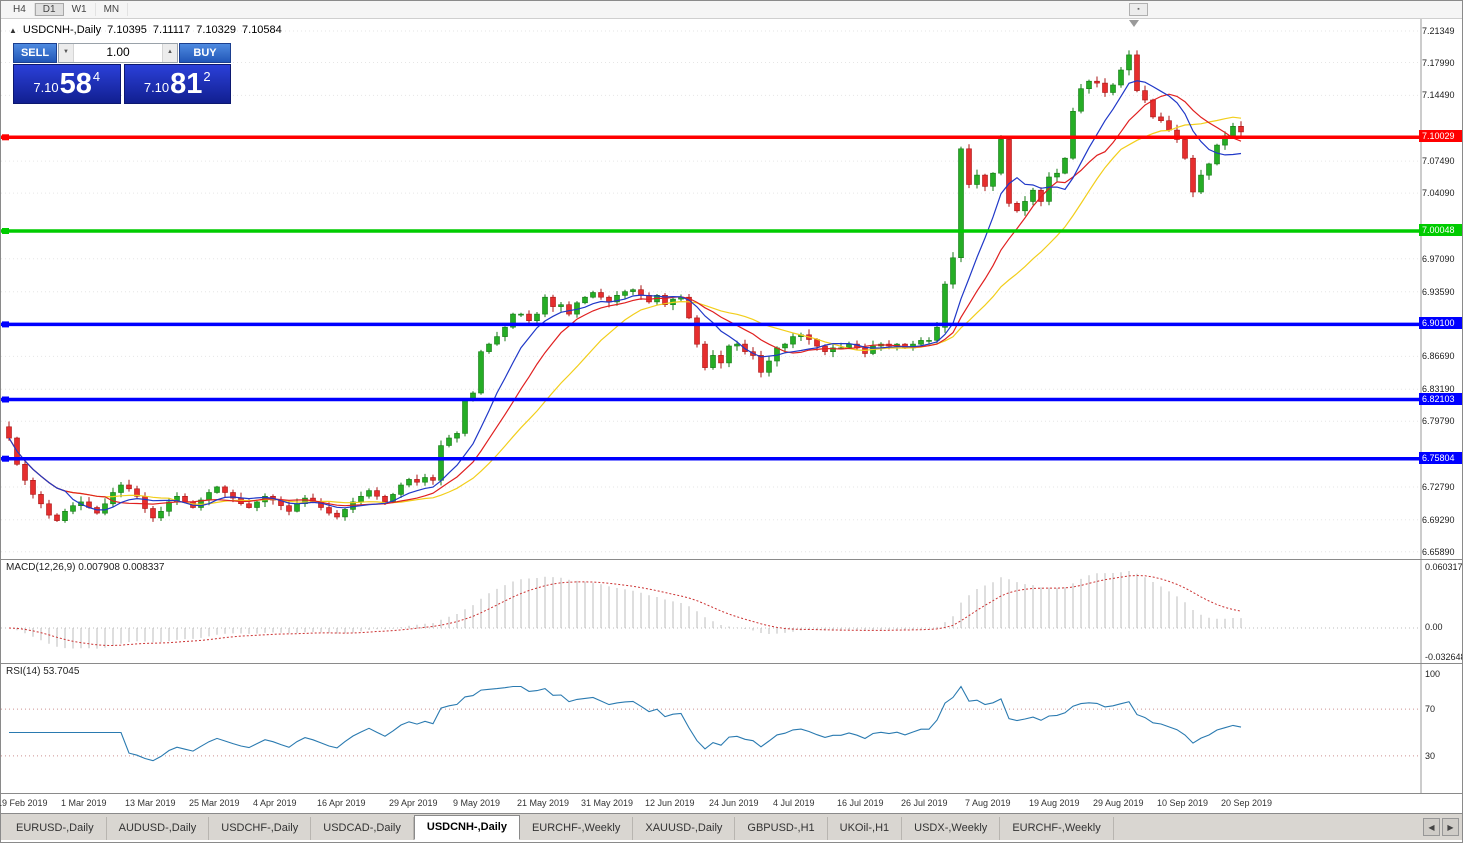 This screenshot has height=843, width=1463. I want to click on date-axis-label: 7 Aug 2019, so click(988, 803).